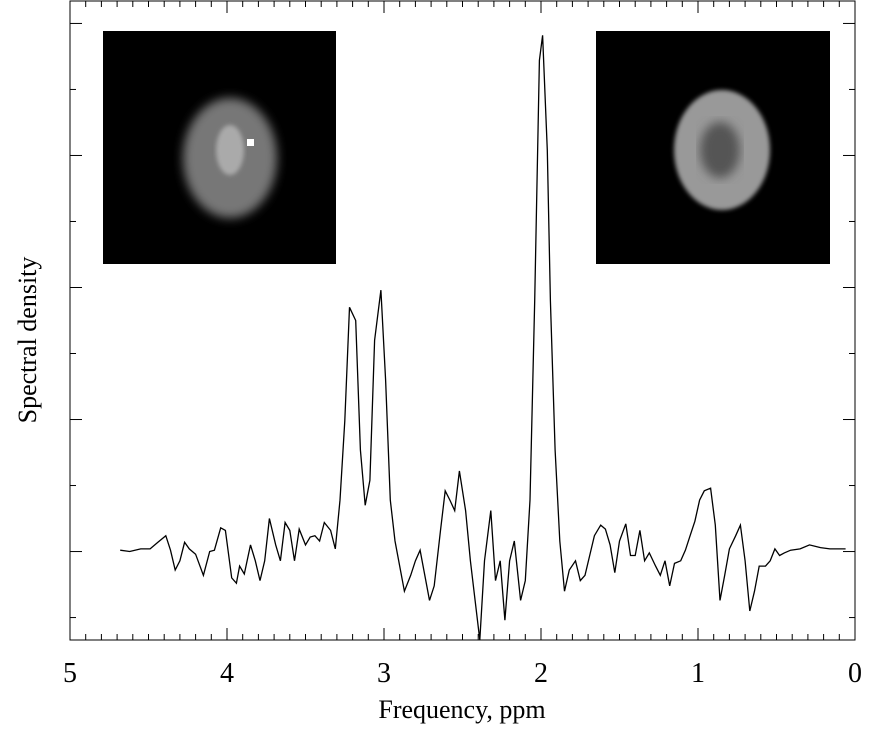 This screenshot has width=876, height=733. What do you see at coordinates (461, 709) in the screenshot?
I see `x-axis-label: Frequency, ppm` at bounding box center [461, 709].